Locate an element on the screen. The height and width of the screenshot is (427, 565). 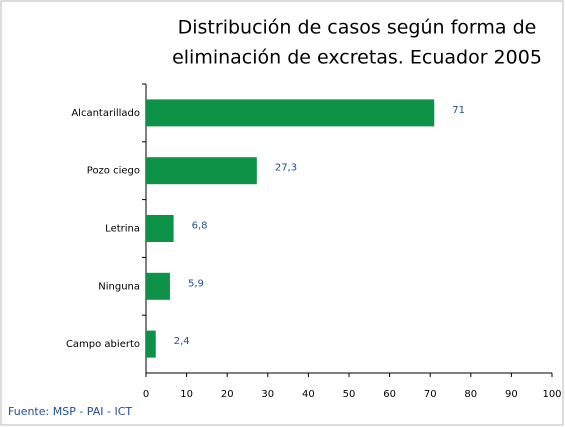
y-tick-label: Pozo ciego is located at coordinates (113, 171).